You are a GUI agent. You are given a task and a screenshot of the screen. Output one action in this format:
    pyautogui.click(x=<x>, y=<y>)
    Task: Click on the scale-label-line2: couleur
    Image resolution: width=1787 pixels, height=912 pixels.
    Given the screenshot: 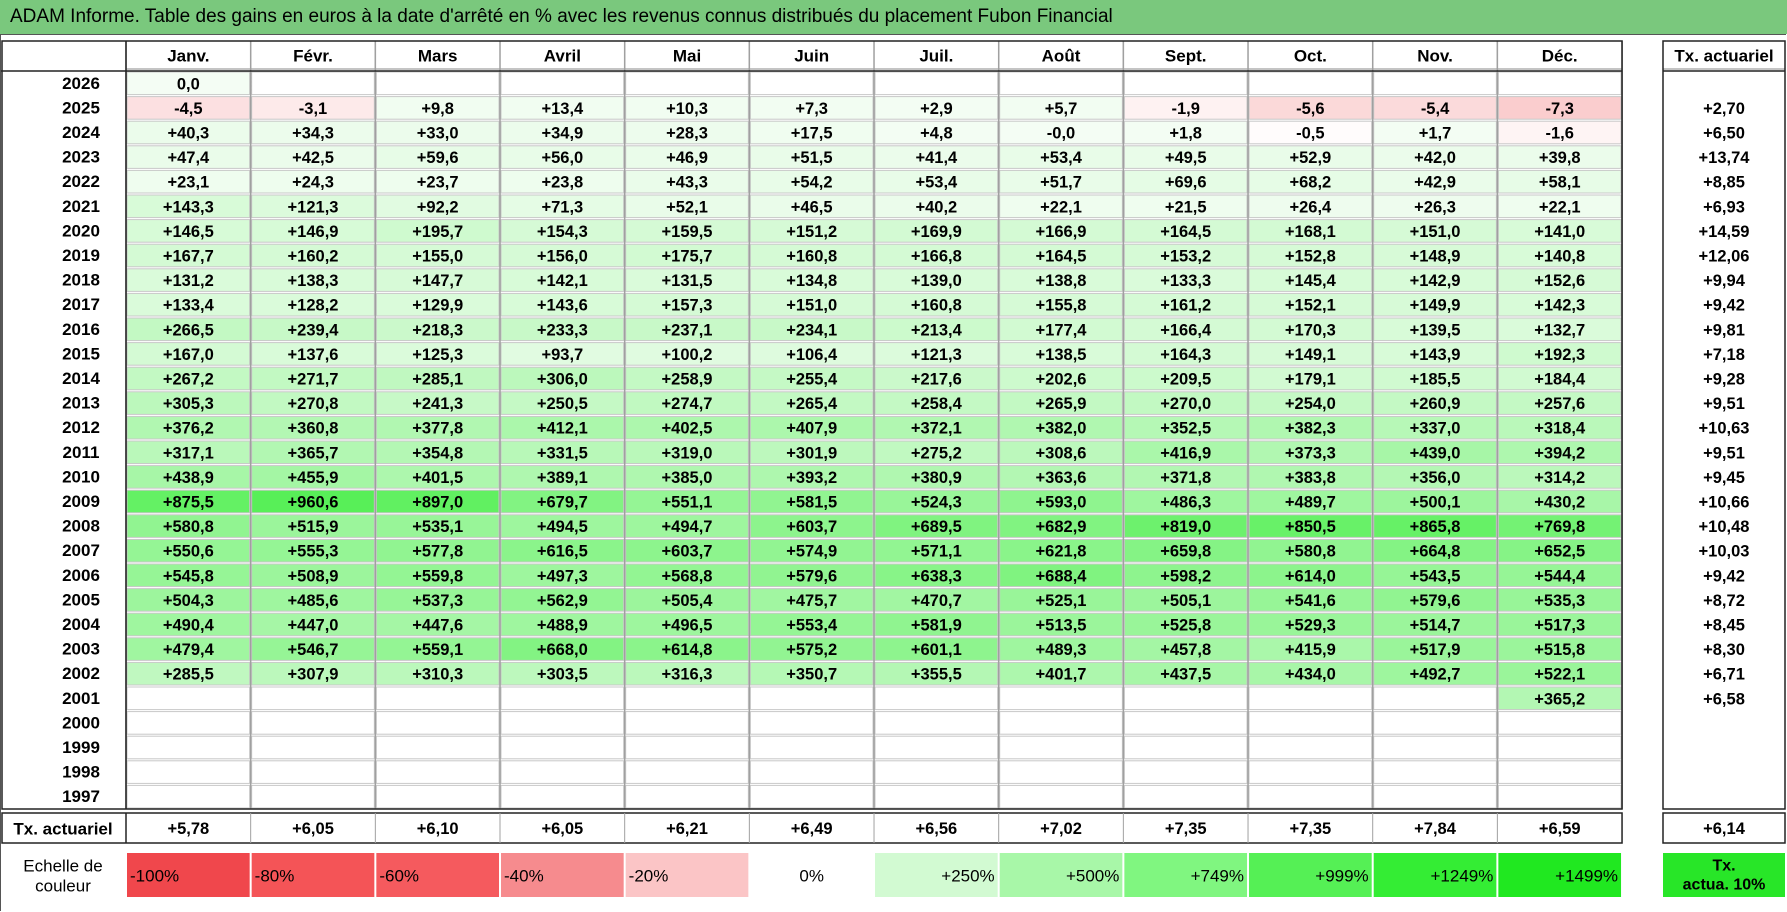 What is the action you would take?
    pyautogui.click(x=63, y=886)
    